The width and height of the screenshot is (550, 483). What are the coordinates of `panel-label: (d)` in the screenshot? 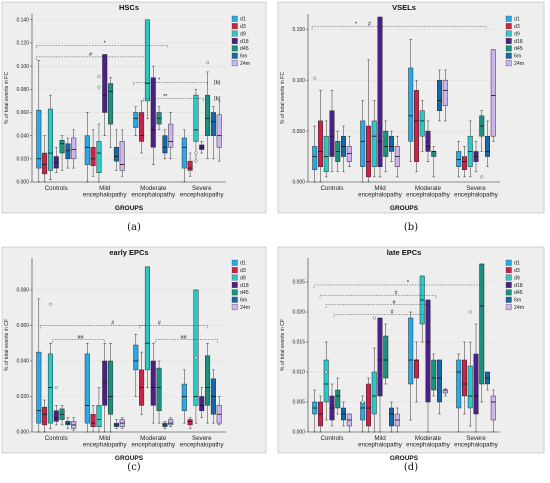 It's located at (411, 467).